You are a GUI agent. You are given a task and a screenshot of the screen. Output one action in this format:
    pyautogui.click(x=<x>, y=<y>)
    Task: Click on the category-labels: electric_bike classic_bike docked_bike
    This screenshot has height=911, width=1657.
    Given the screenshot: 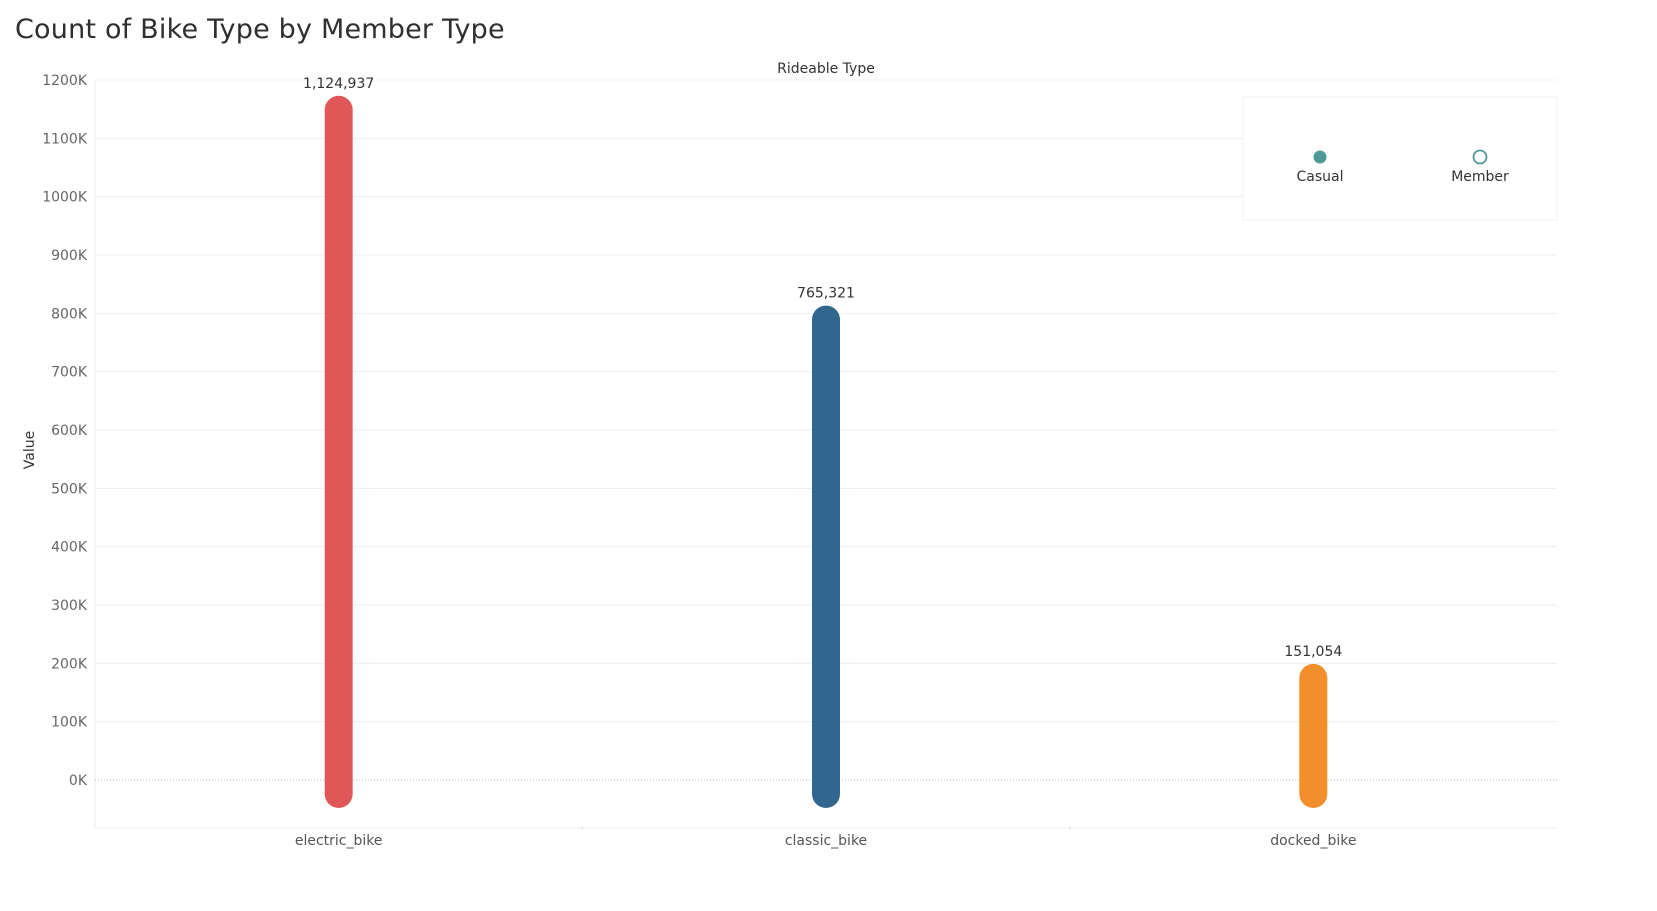 What is the action you would take?
    pyautogui.click(x=826, y=841)
    